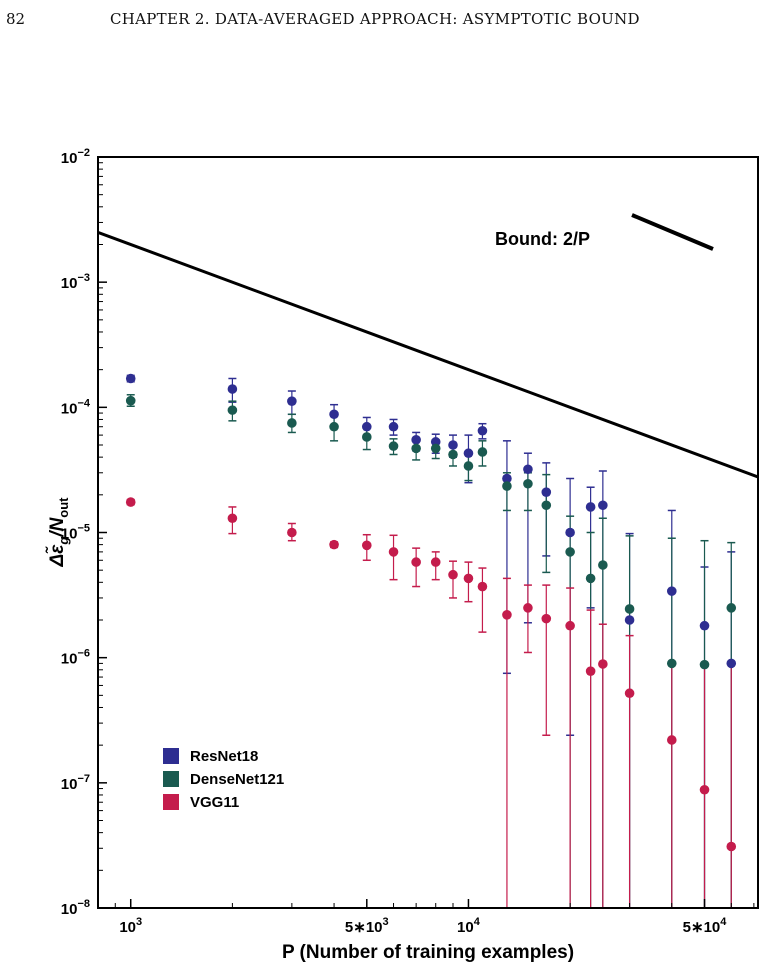 The width and height of the screenshot is (784, 971). Describe the element at coordinates (469, 926) in the screenshot. I see `x-tick-label: 10⁴` at that location.